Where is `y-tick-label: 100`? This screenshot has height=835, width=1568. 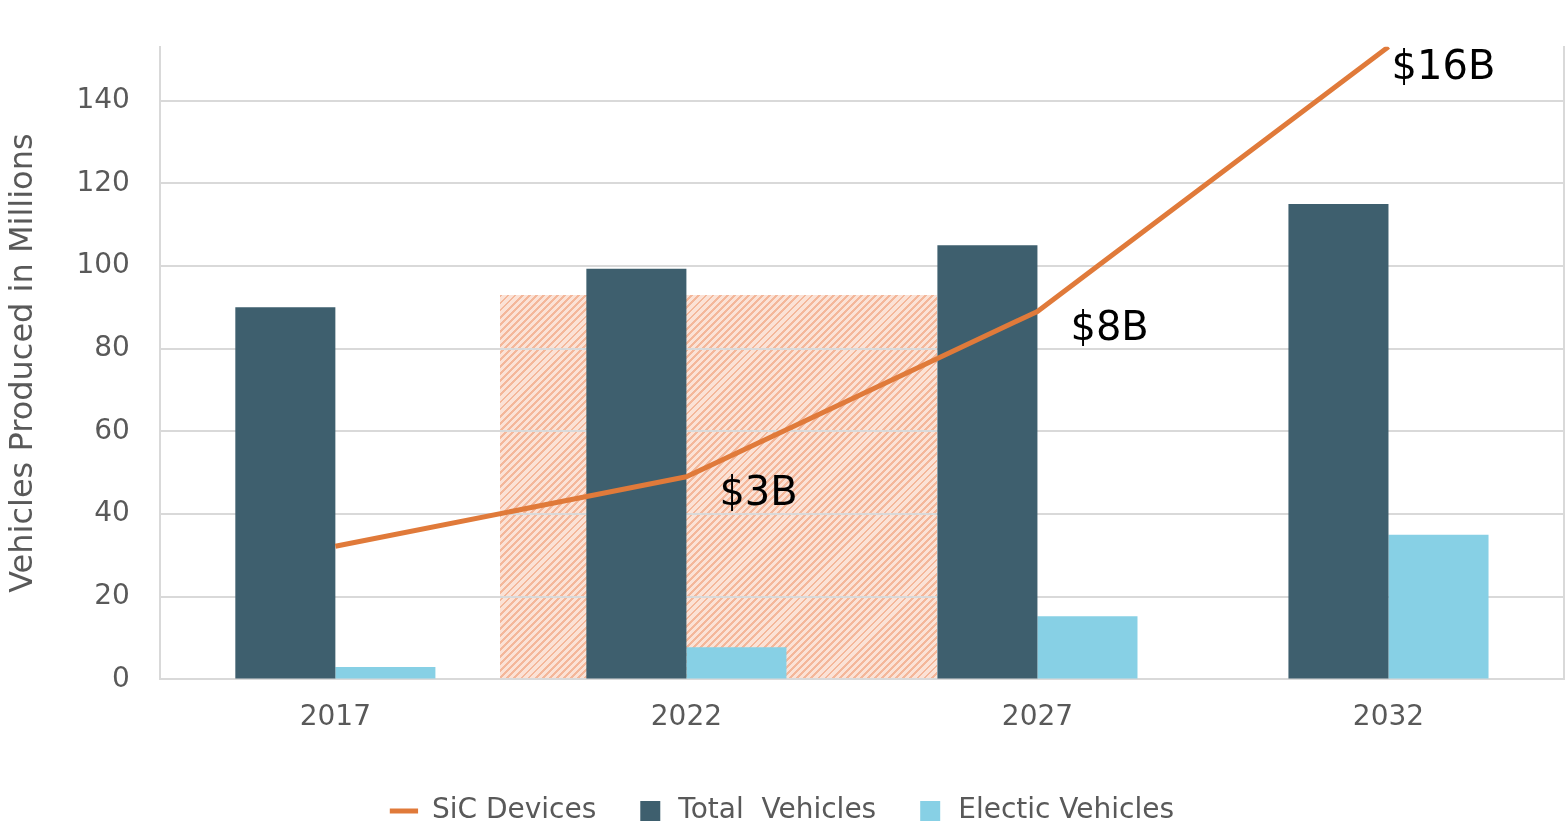
y-tick-label: 100 is located at coordinates (103, 264).